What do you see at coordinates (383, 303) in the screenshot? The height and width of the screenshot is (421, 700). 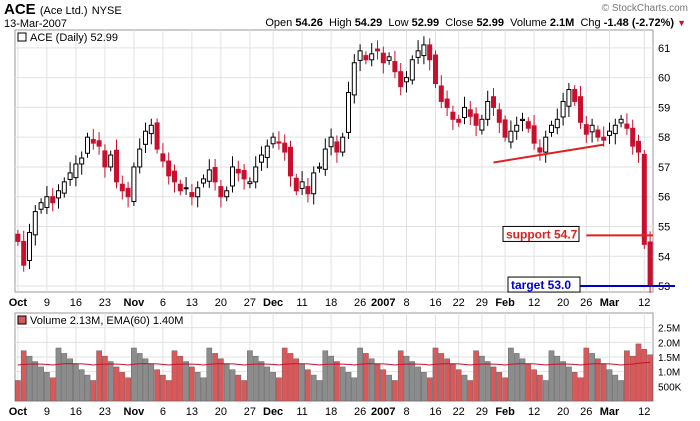 I see `price-x-tick-label: 2007` at bounding box center [383, 303].